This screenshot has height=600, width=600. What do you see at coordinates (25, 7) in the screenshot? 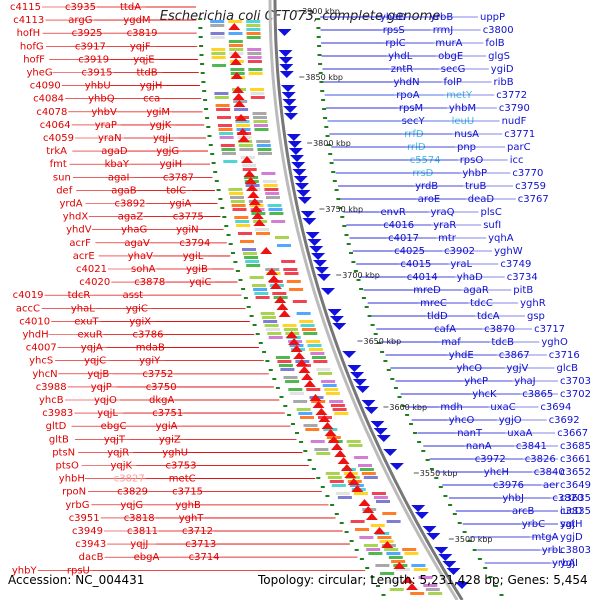
I see `gene-label: c4115` at bounding box center [25, 7].